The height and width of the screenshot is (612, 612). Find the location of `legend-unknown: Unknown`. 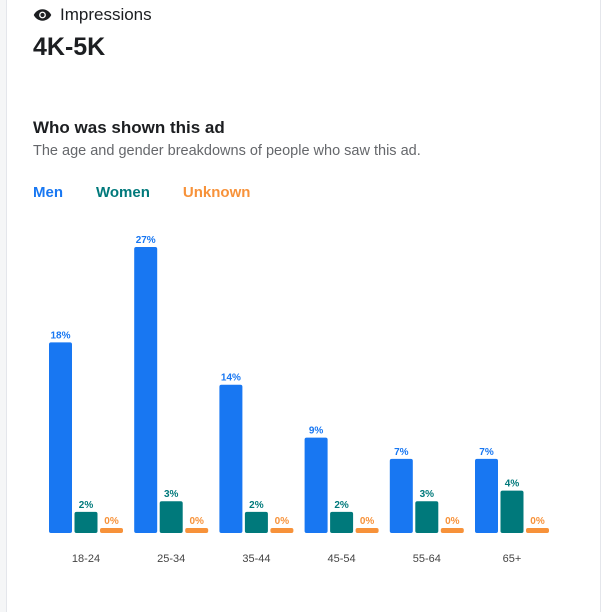

legend-unknown: Unknown is located at coordinates (216, 192).